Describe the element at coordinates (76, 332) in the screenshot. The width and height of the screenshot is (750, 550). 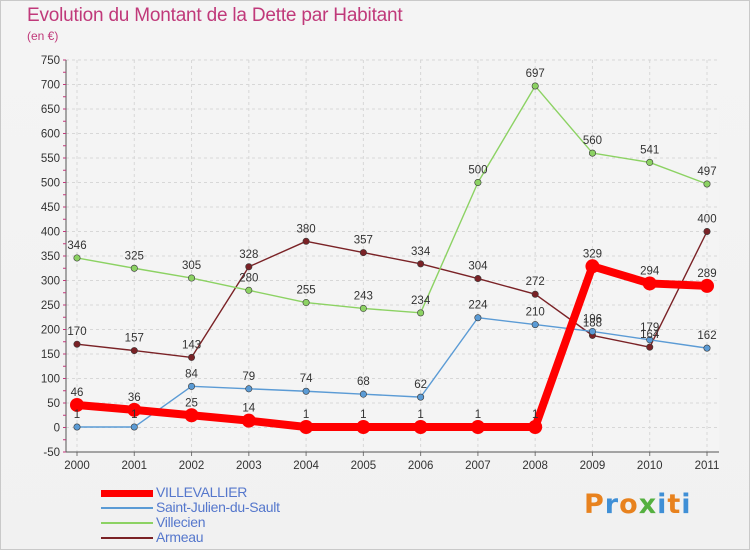
I see `data-label: 170` at that location.